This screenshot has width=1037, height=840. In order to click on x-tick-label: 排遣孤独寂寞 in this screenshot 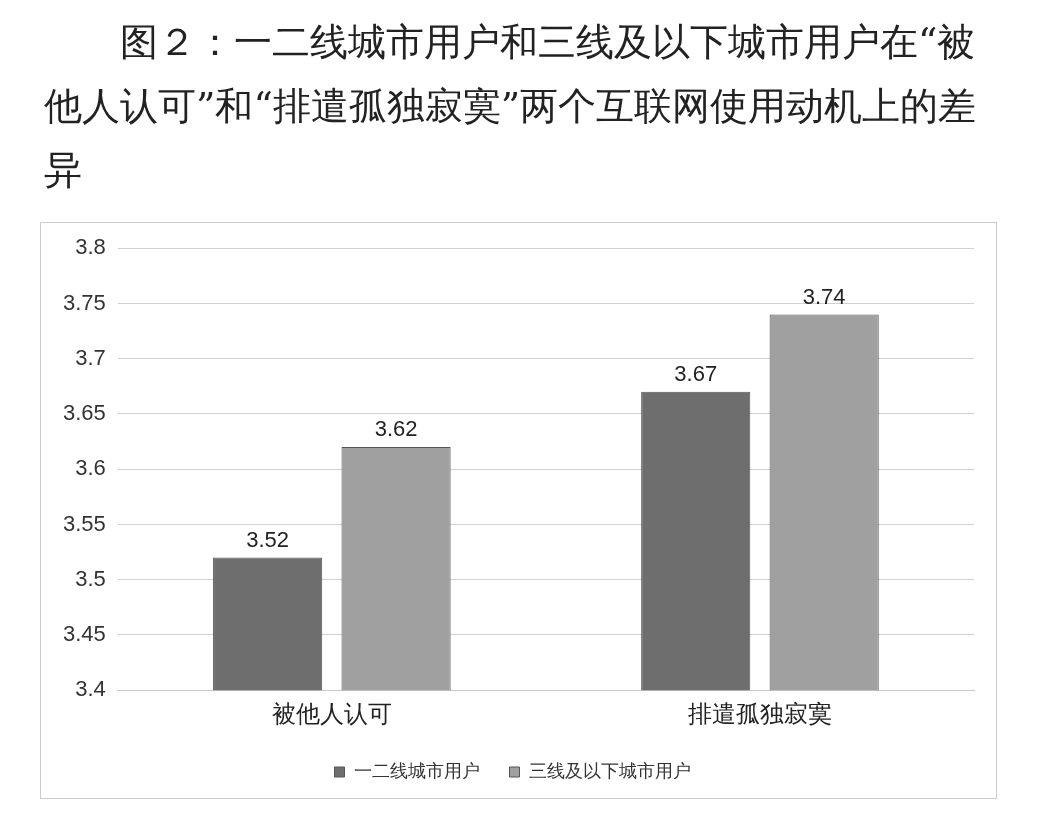, I will do `click(759, 713)`.